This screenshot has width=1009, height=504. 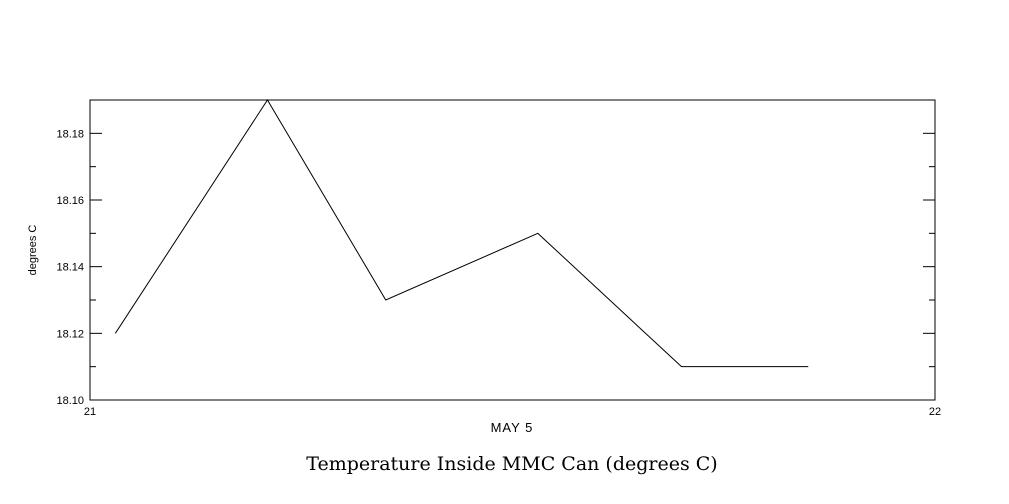 What do you see at coordinates (511, 464) in the screenshot?
I see `chart-title: Temperature Inside MMC Can (degrees C)` at bounding box center [511, 464].